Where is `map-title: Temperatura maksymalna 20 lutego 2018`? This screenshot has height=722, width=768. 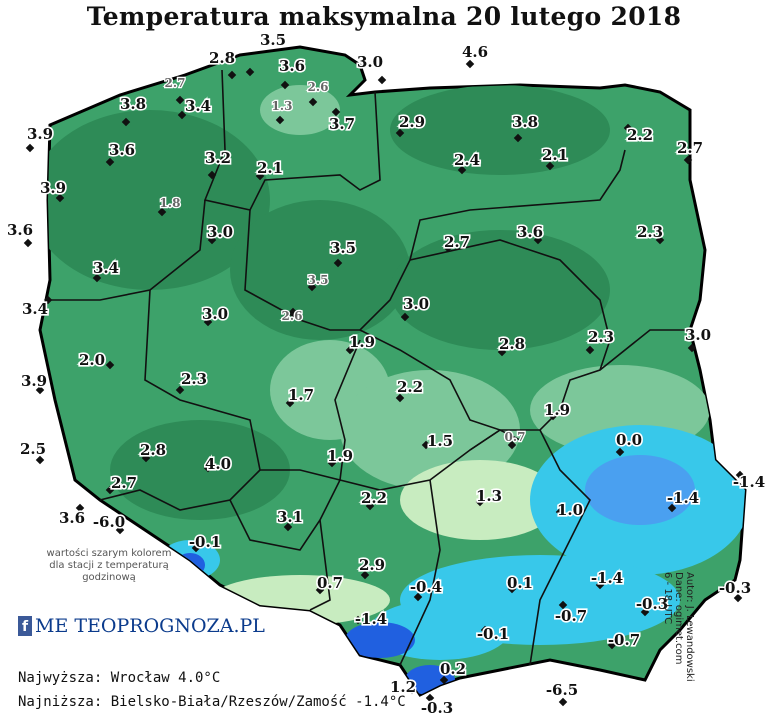
map-title: Temperatura maksymalna 20 lutego 2018 is located at coordinates (384, 16).